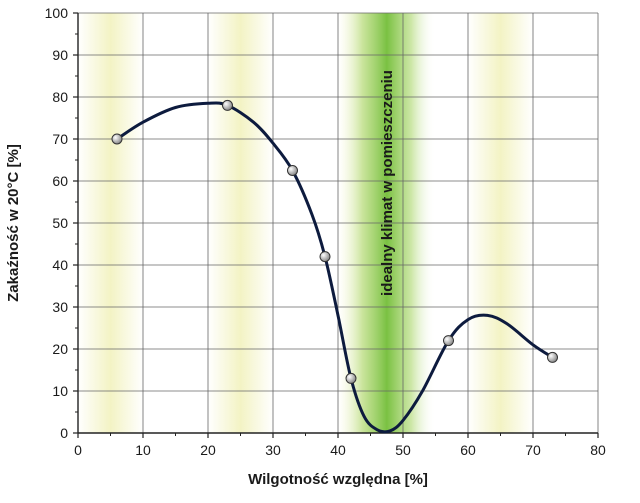  What do you see at coordinates (60, 265) in the screenshot?
I see `y-tick-label: 40` at bounding box center [60, 265].